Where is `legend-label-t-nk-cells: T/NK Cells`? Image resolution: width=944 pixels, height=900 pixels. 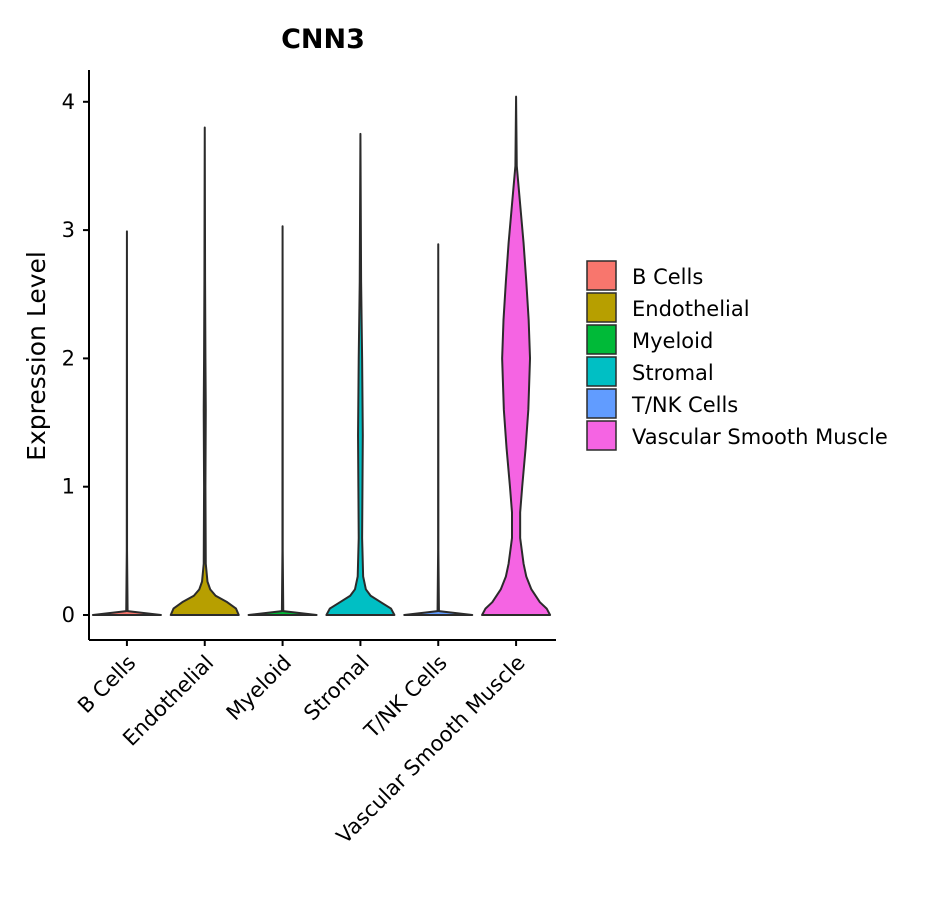
legend-label-t-nk-cells: T/NK Cells is located at coordinates (684, 405).